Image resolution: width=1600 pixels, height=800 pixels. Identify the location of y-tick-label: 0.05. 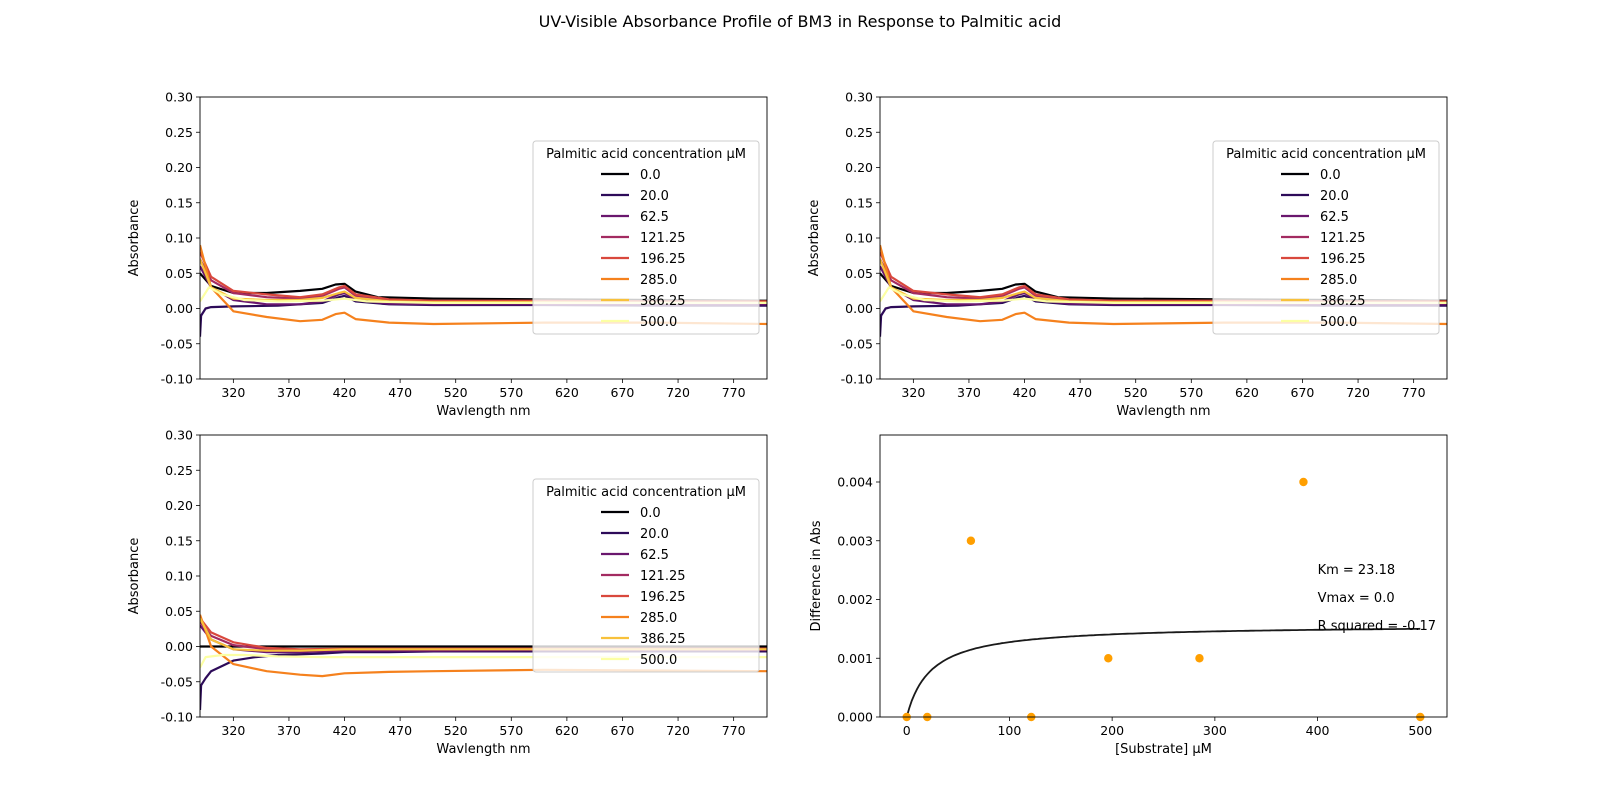
(179, 611).